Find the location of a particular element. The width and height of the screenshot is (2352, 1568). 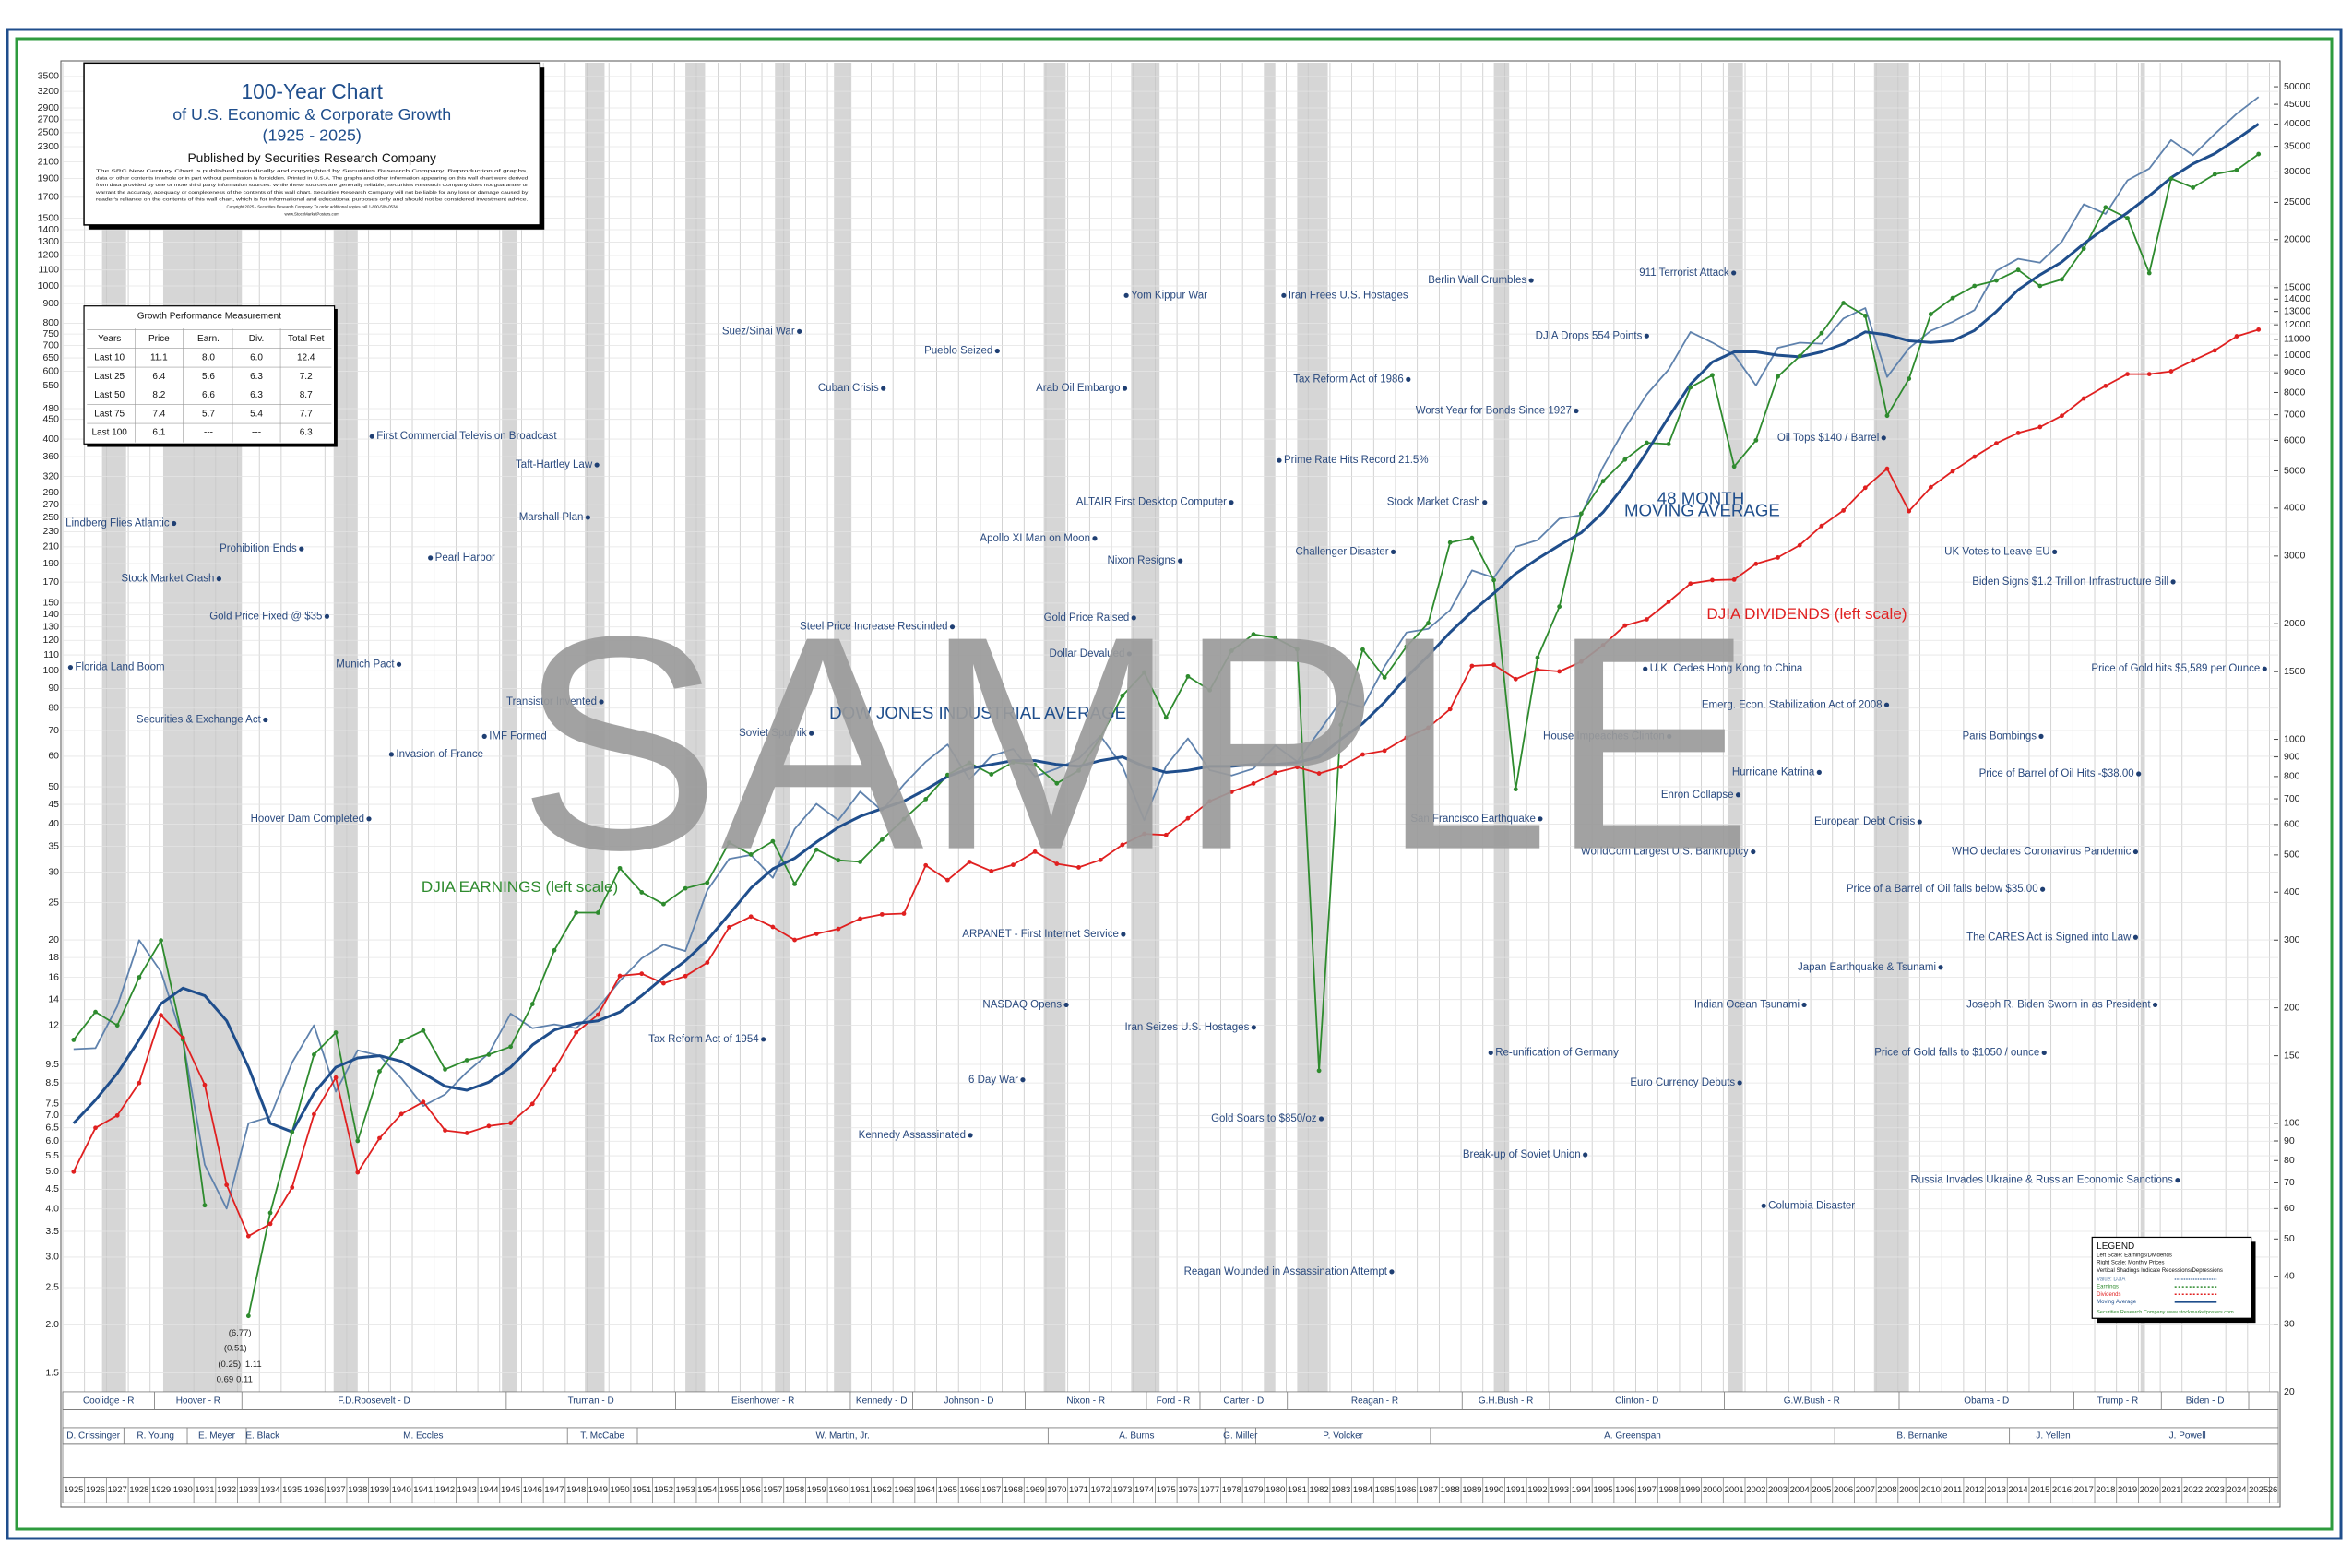

x-tick-label: 1980 is located at coordinates (1275, 1490).